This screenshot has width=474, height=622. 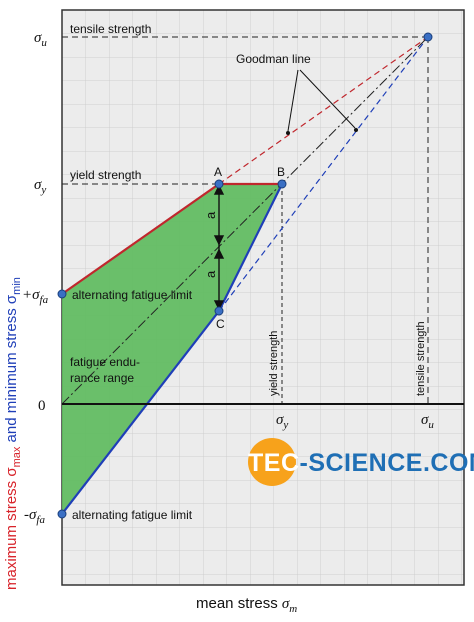 I want to click on fatigue-range-line-1: fatigue endu-, so click(x=105, y=362).